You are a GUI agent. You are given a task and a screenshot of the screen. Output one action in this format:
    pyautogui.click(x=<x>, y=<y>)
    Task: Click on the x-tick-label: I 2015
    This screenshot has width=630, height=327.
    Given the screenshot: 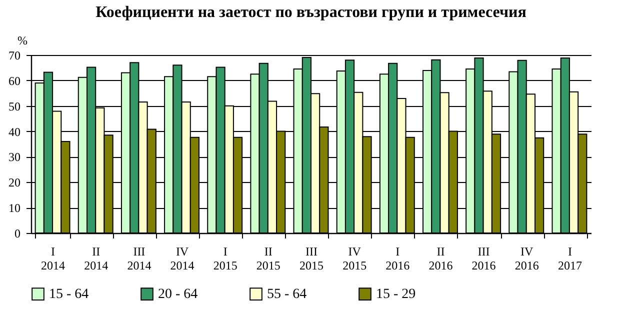 What is the action you would take?
    pyautogui.click(x=225, y=258)
    